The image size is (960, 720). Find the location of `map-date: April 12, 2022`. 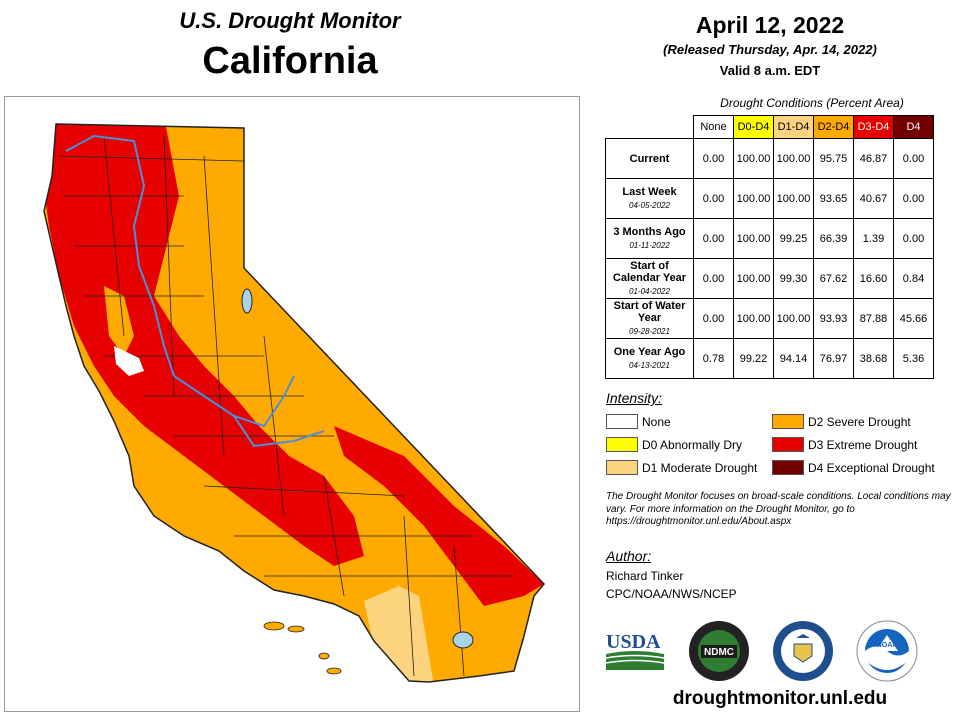

map-date: April 12, 2022 is located at coordinates (770, 25).